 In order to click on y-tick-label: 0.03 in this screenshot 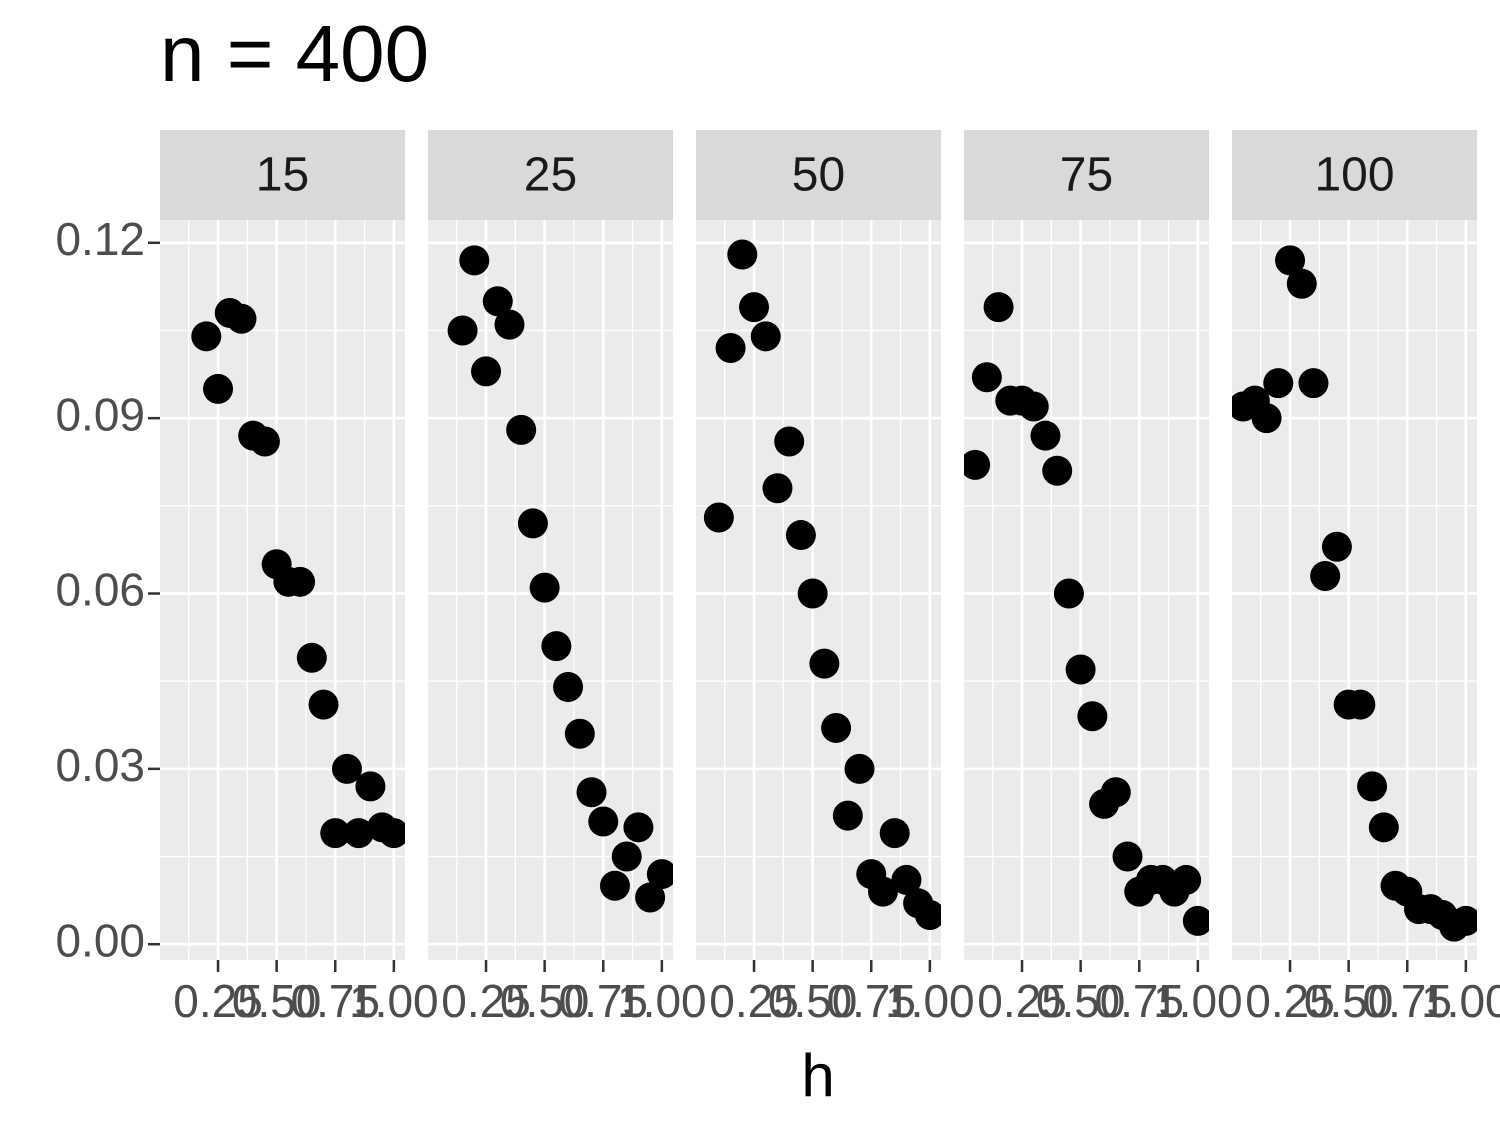, I will do `click(100, 765)`.